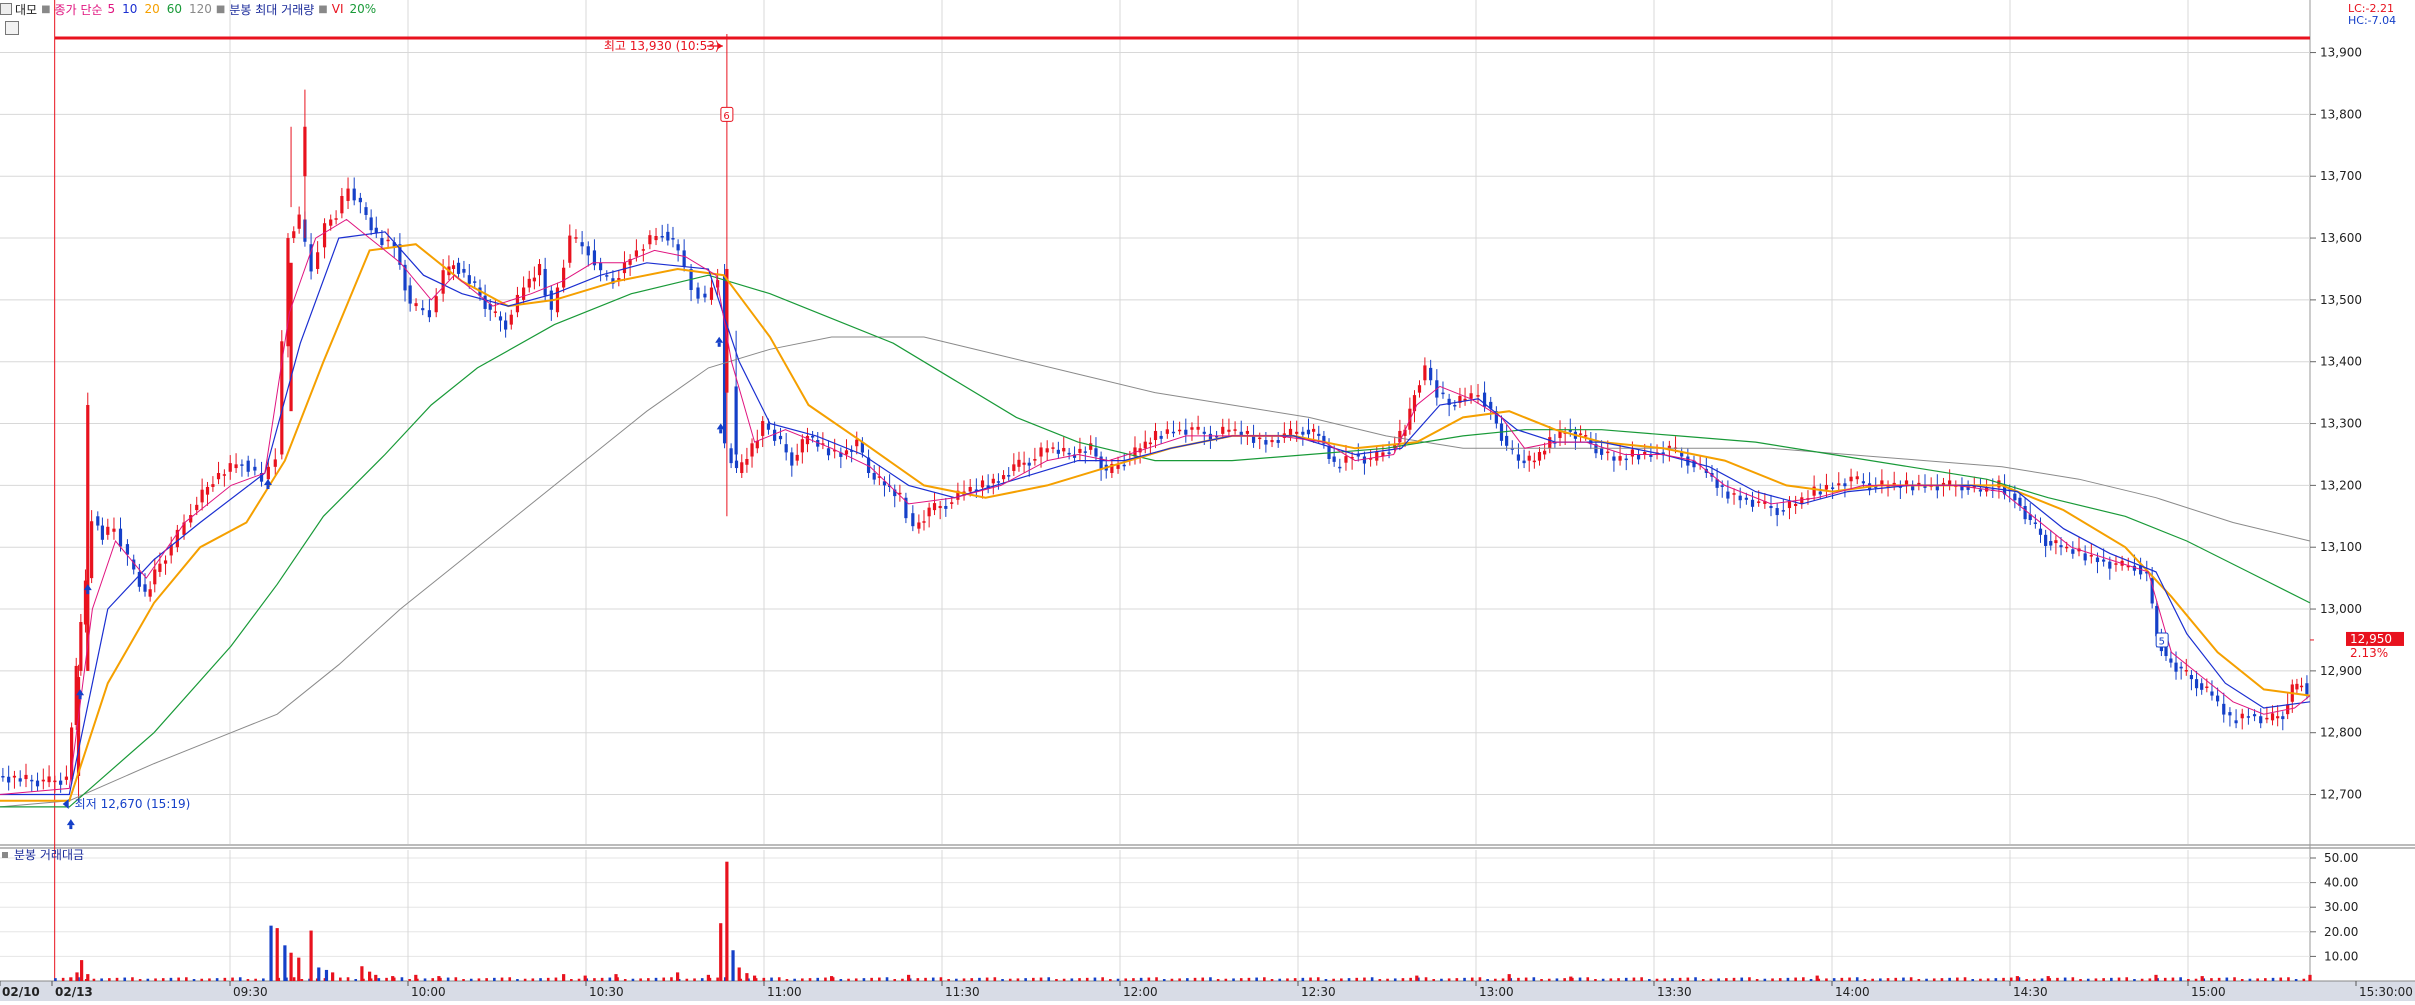 The width and height of the screenshot is (2415, 1005). What do you see at coordinates (6, 9) in the screenshot?
I see `menu-toggle-icon` at bounding box center [6, 9].